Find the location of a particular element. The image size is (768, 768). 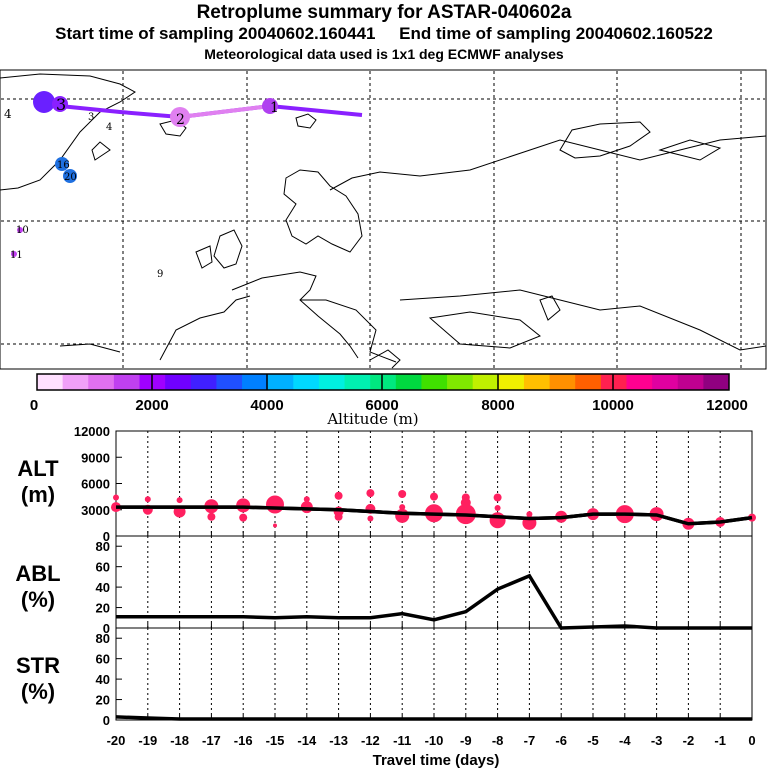

panel-ylabel: STR is located at coordinates (38, 665).